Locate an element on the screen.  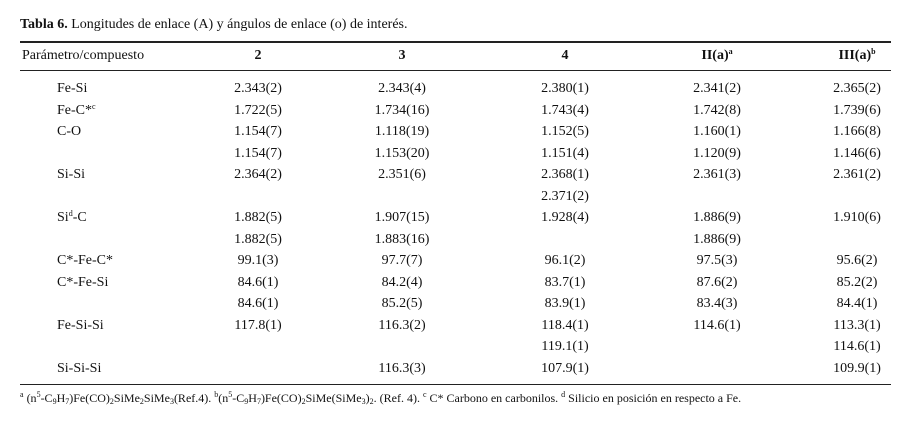
text: . (Ref. 4). is located at coordinates (398, 398).